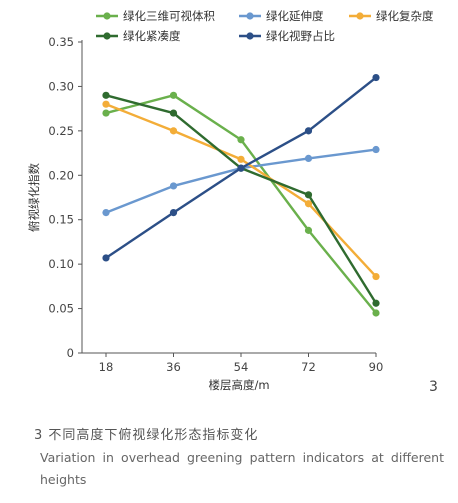 Image resolution: width=458 pixels, height=503 pixels. I want to click on legend-item: 绿化延伸度, so click(281, 16).